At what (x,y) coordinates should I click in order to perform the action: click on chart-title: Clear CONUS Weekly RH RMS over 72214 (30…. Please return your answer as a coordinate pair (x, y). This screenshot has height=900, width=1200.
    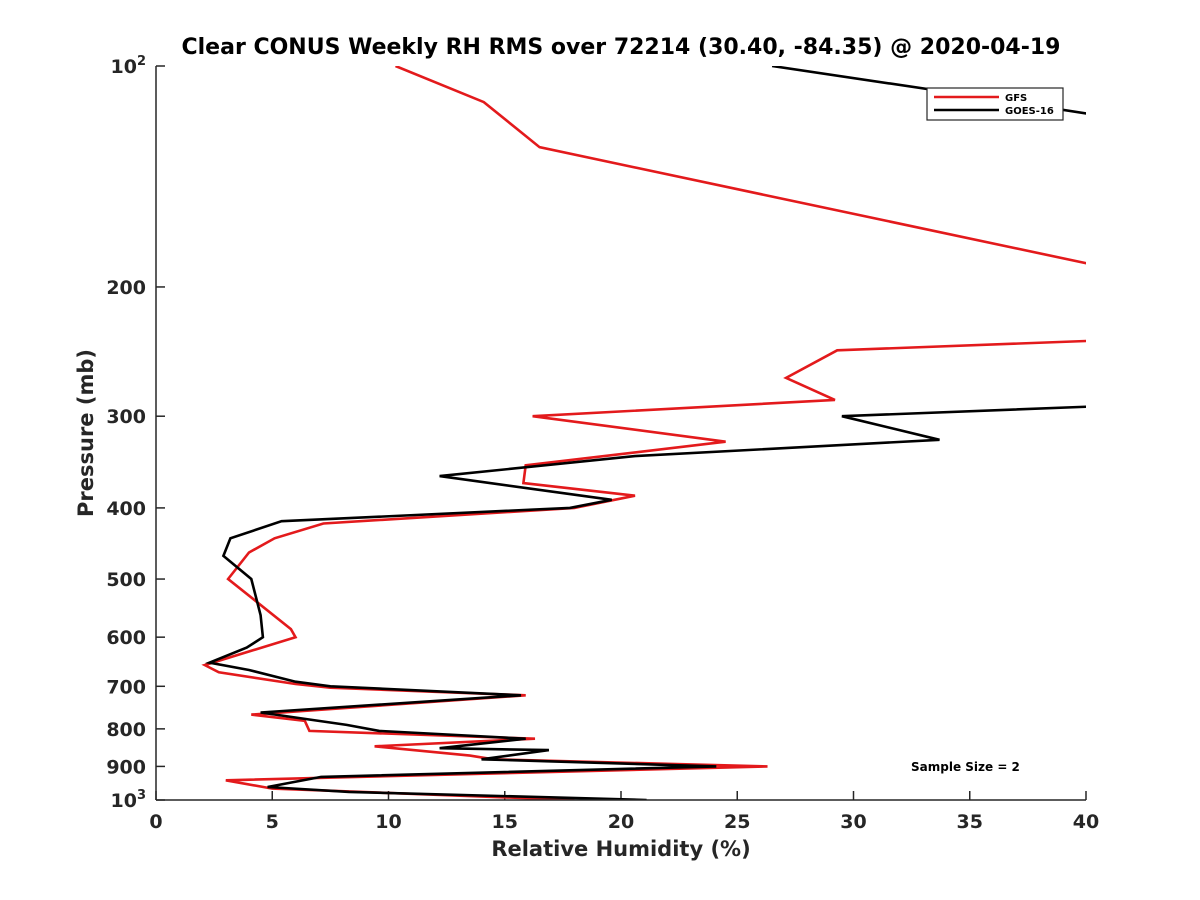
    Looking at the image, I should click on (621, 47).